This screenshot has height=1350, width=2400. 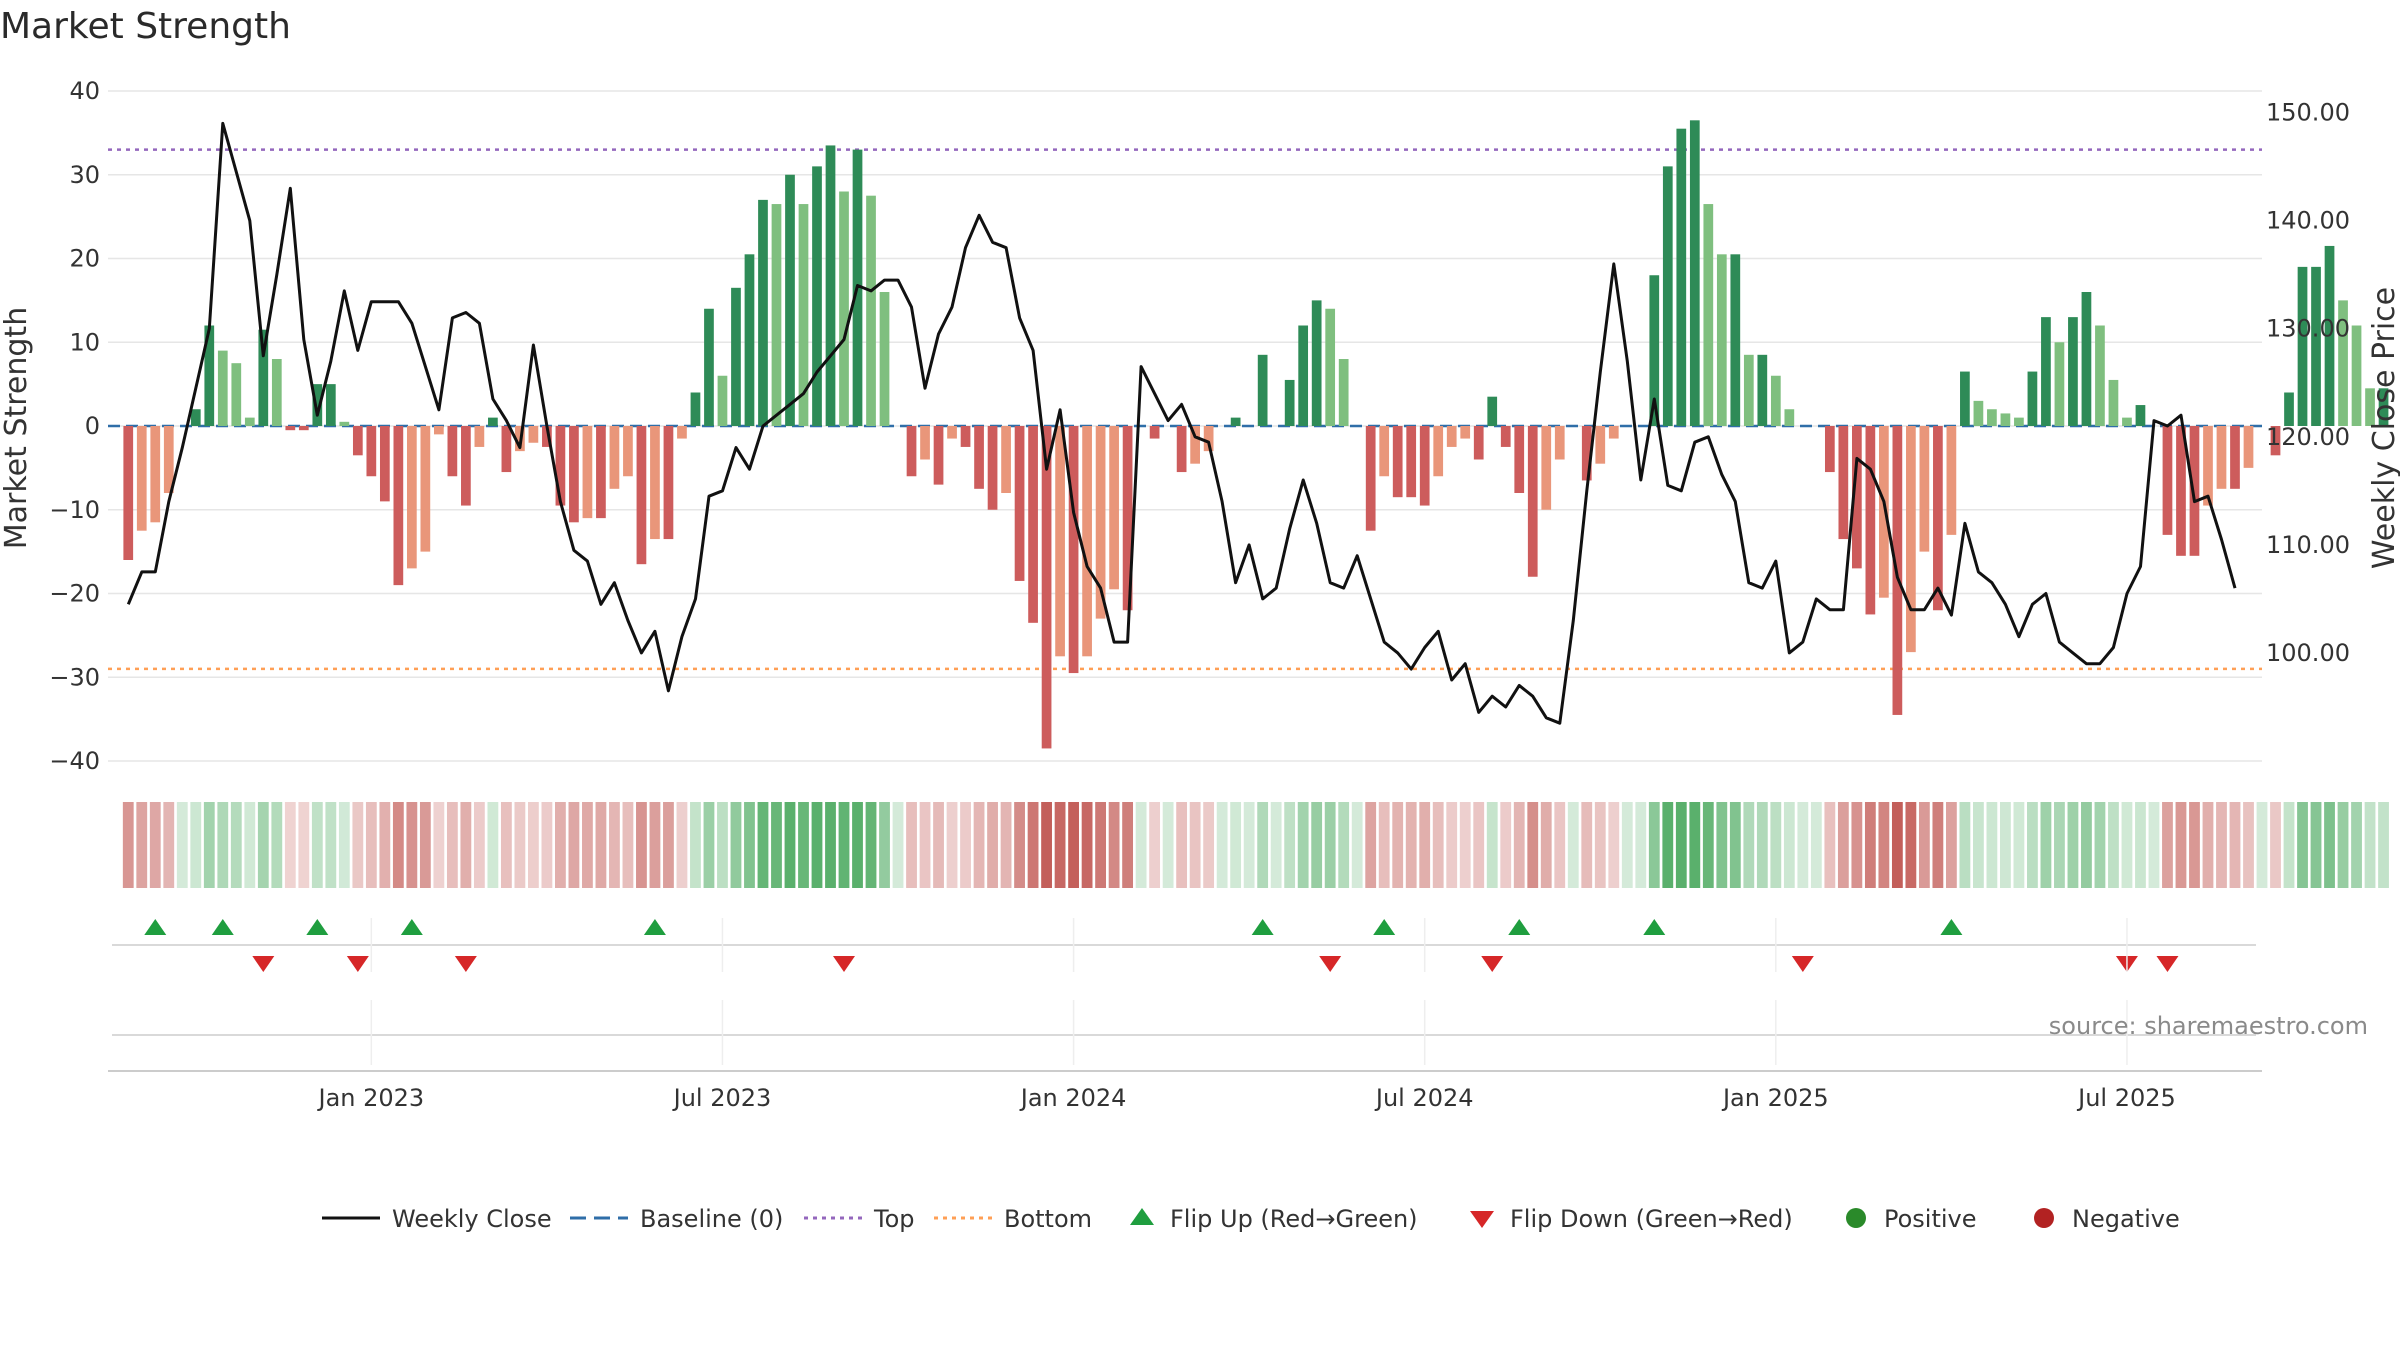 What do you see at coordinates (84, 342) in the screenshot?
I see `left-tick-label: 10` at bounding box center [84, 342].